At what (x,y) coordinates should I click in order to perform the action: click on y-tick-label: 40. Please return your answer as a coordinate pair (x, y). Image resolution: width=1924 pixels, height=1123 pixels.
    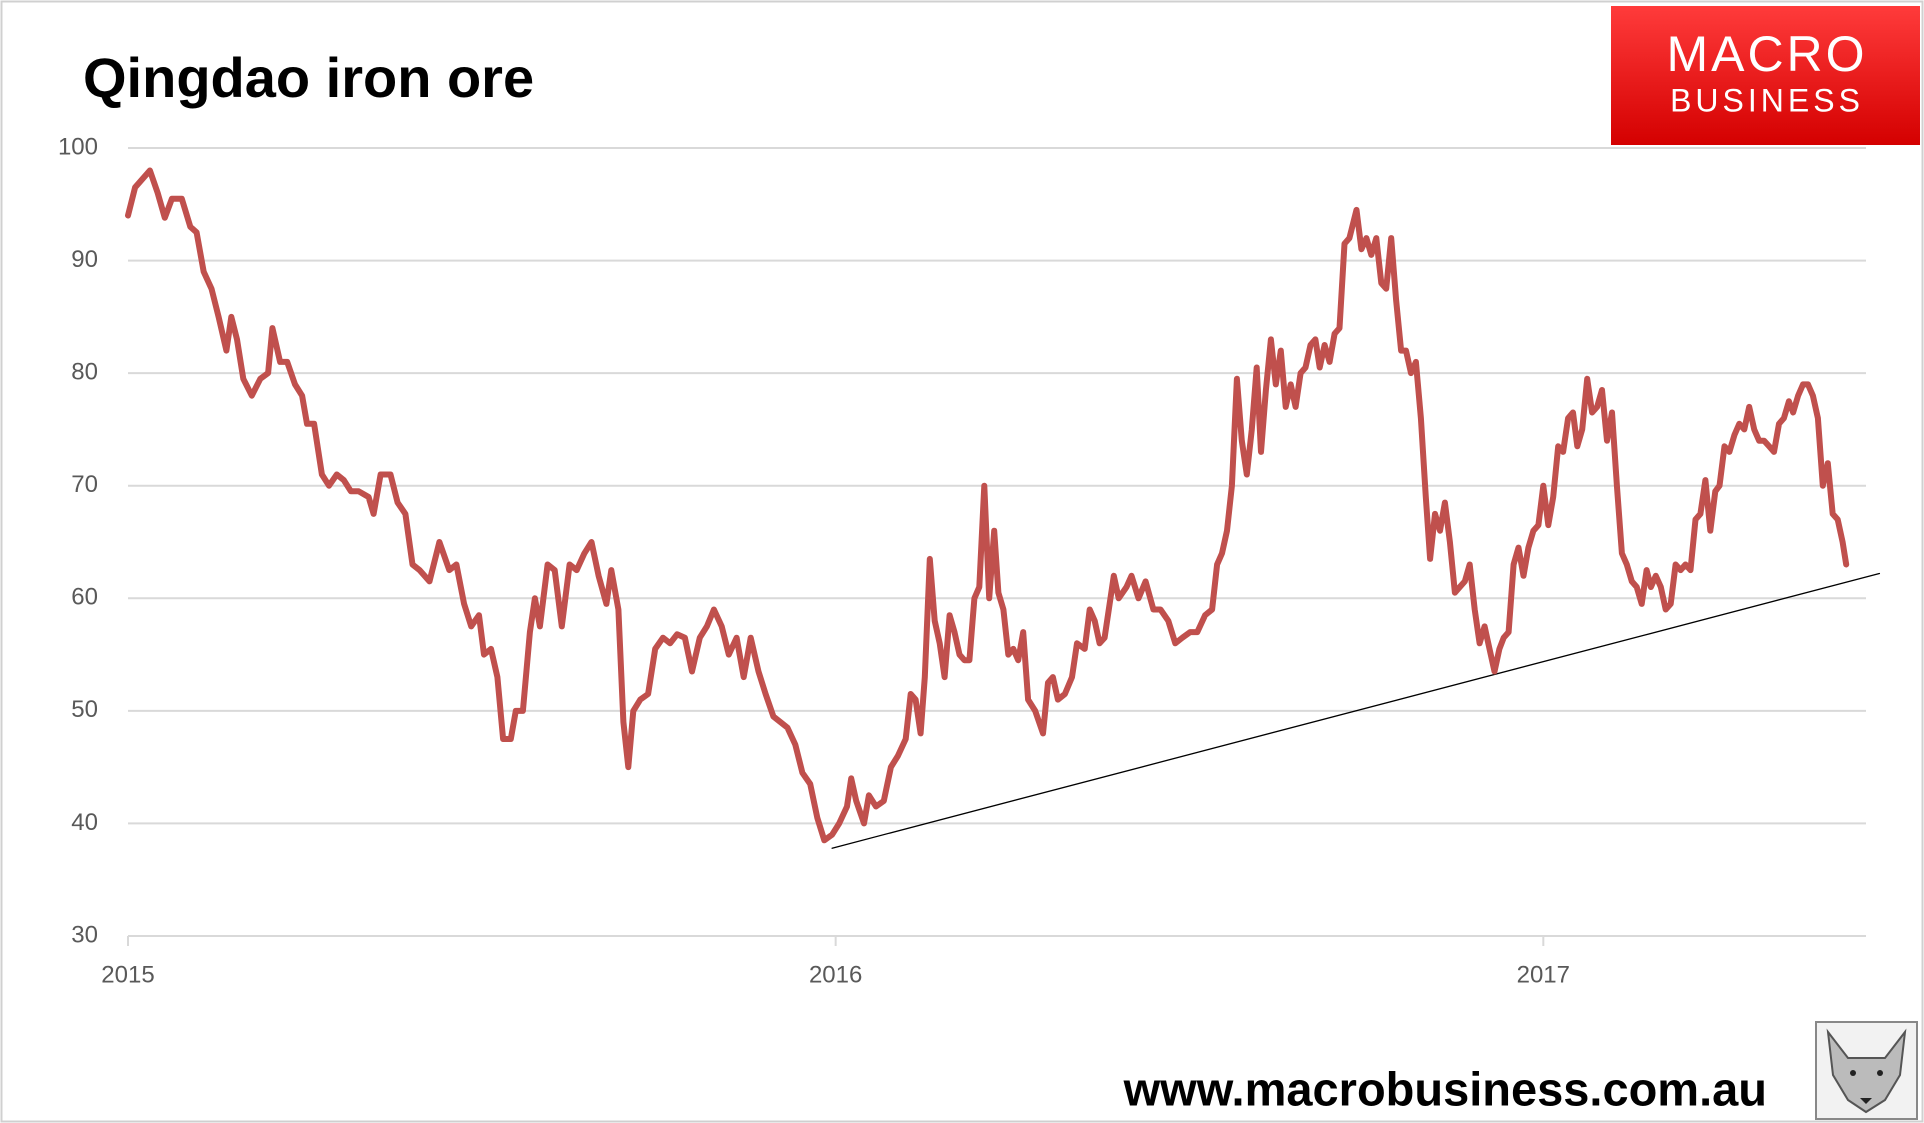
    Looking at the image, I should click on (84, 822).